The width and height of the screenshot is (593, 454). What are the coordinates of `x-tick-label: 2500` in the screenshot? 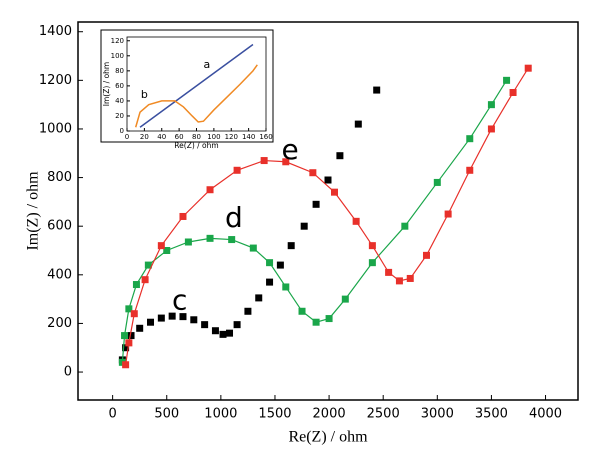 It's located at (383, 414).